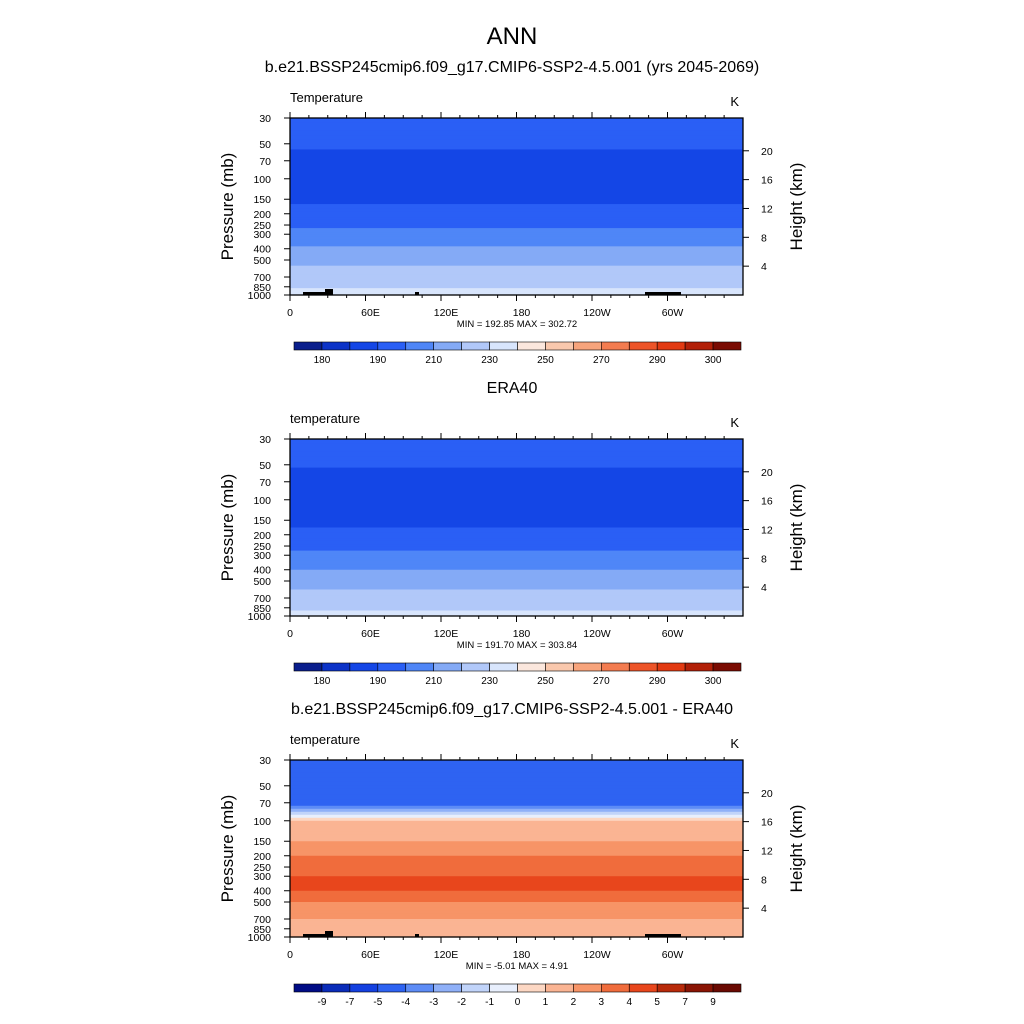 The image size is (1024, 1024). What do you see at coordinates (260, 617) in the screenshot?
I see `y-tick-label: 1000` at bounding box center [260, 617].